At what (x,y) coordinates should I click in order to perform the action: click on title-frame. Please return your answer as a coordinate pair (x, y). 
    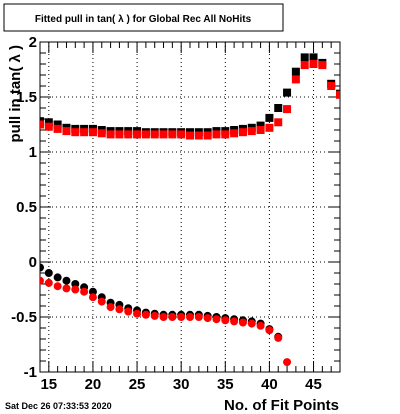
    Looking at the image, I should click on (143, 17).